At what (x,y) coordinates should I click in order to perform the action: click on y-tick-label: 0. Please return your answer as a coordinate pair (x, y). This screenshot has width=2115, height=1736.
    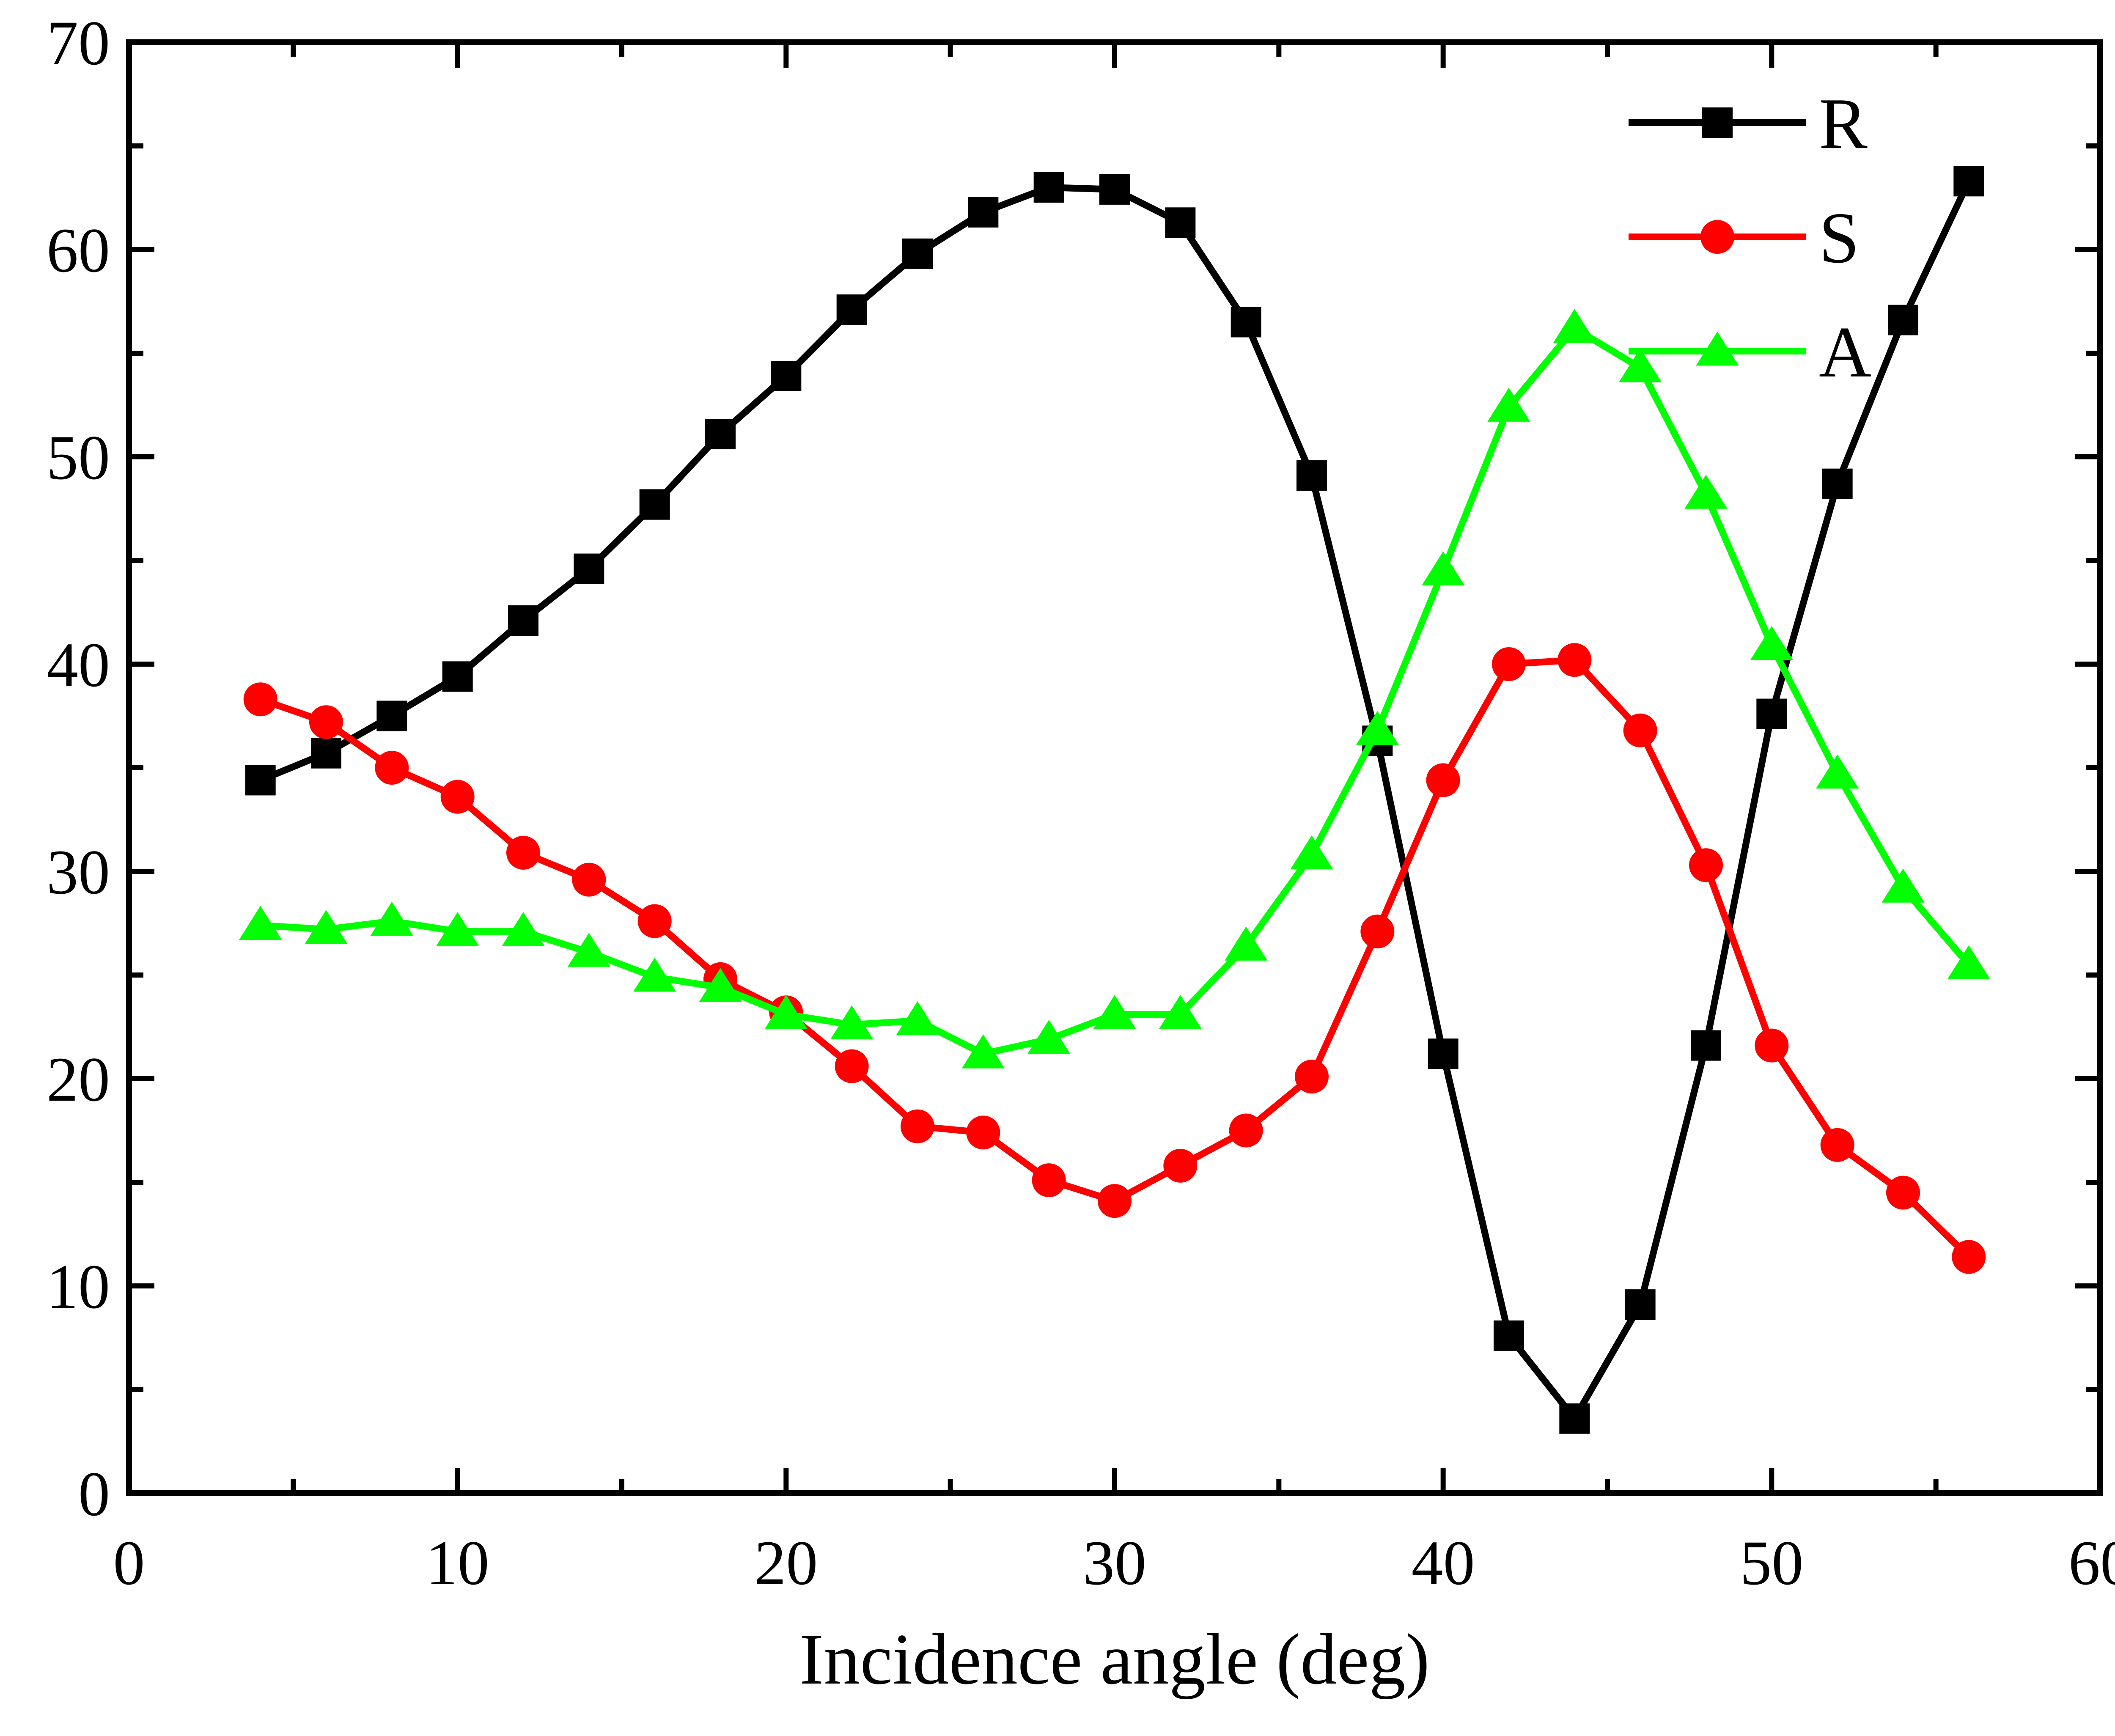
    Looking at the image, I should click on (94, 1494).